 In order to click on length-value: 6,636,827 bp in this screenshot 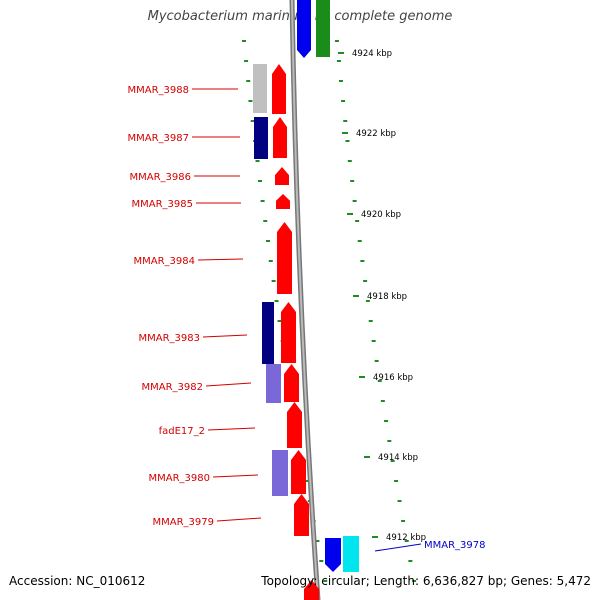, I will do `click(462, 581)`.